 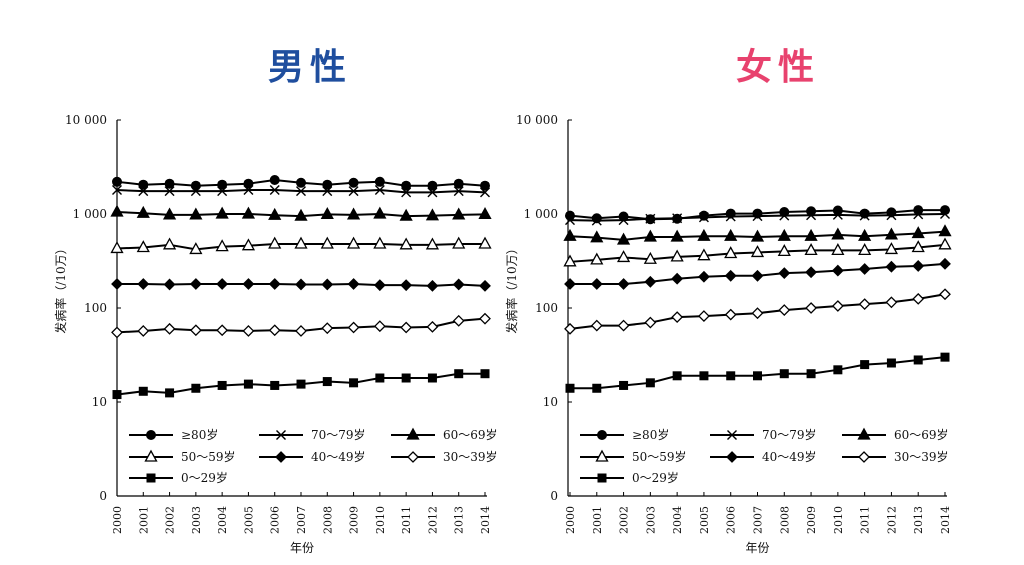 I want to click on legend-label: 30～39岁, so click(x=921, y=456).